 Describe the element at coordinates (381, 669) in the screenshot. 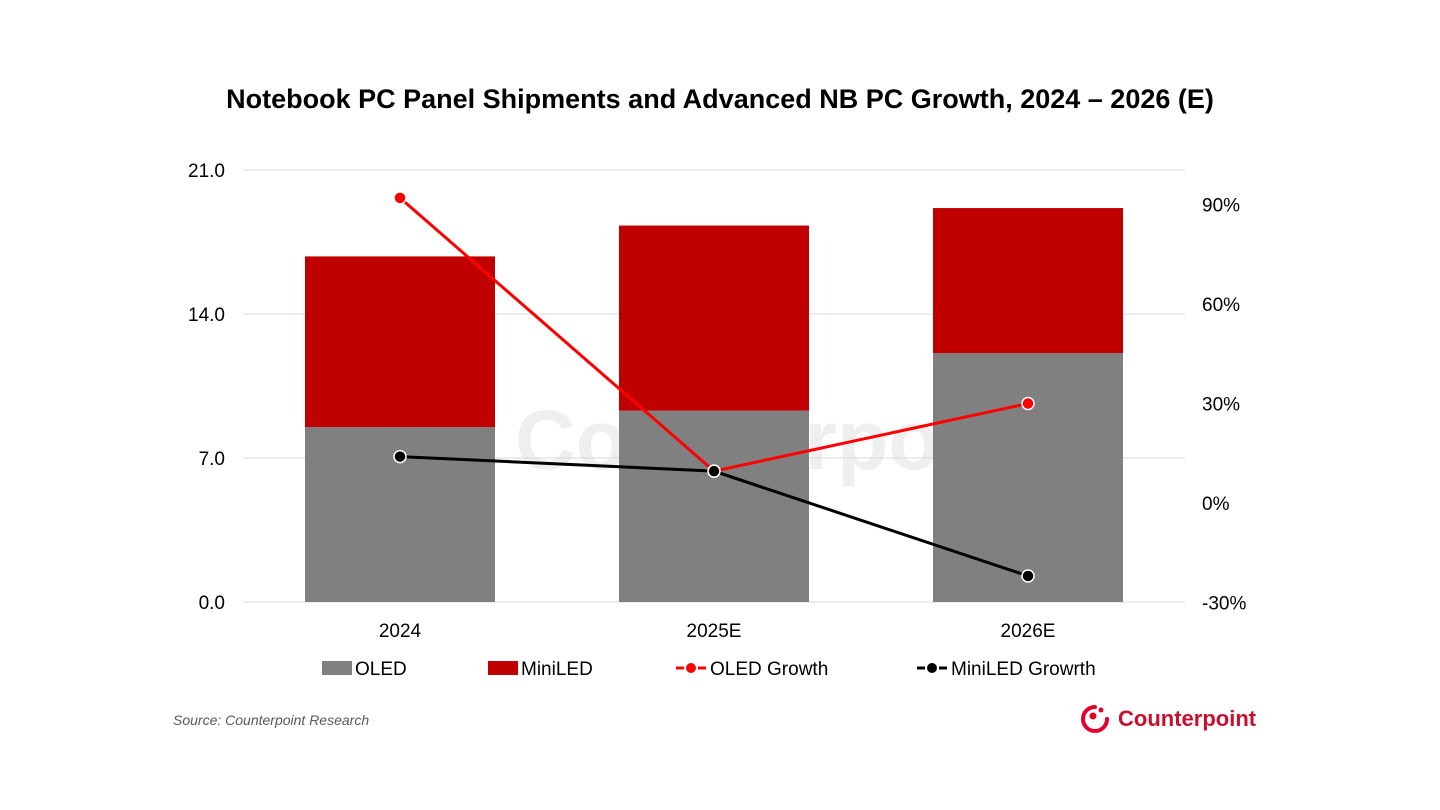

I see `legend-label: OLED` at that location.